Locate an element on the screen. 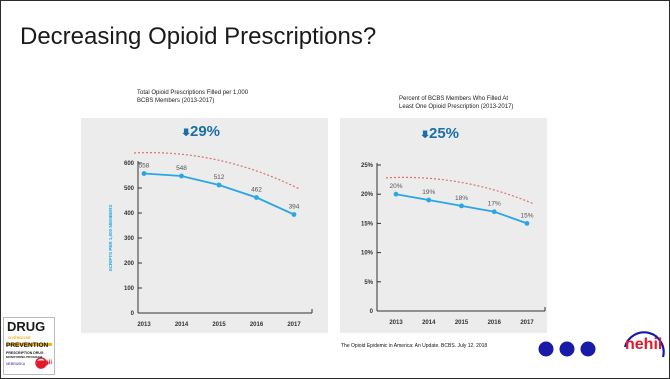  drug-logo-word: DRUG is located at coordinates (26, 326).